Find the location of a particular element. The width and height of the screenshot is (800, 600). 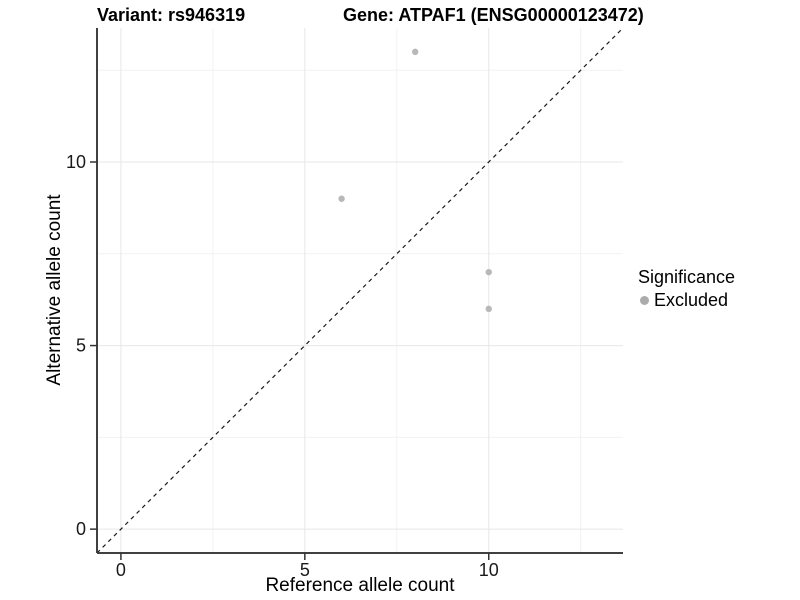

y-tick-label: 10 is located at coordinates (76, 162).